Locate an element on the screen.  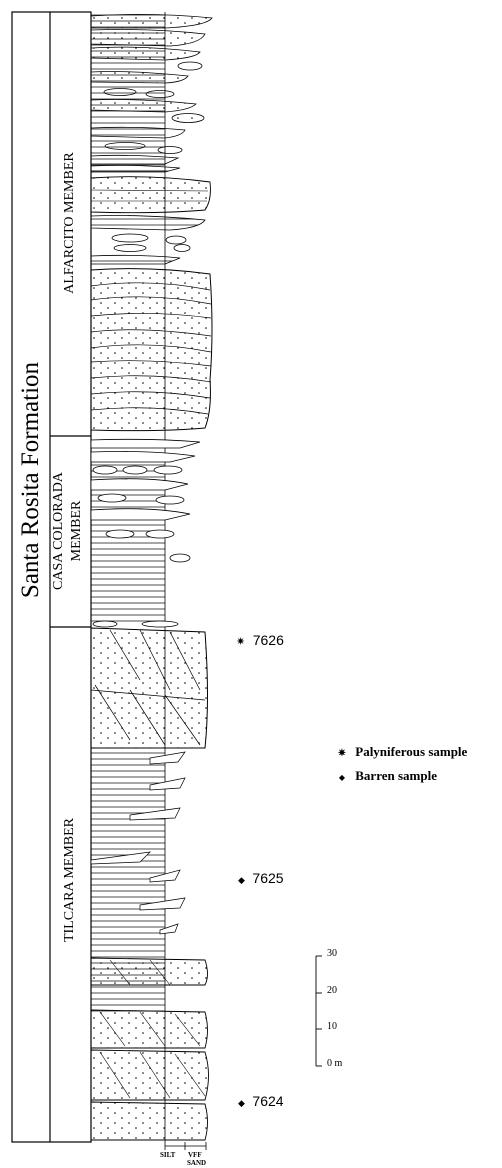
sample-marker-7626: ✷ 7626 is located at coordinates (260, 641).